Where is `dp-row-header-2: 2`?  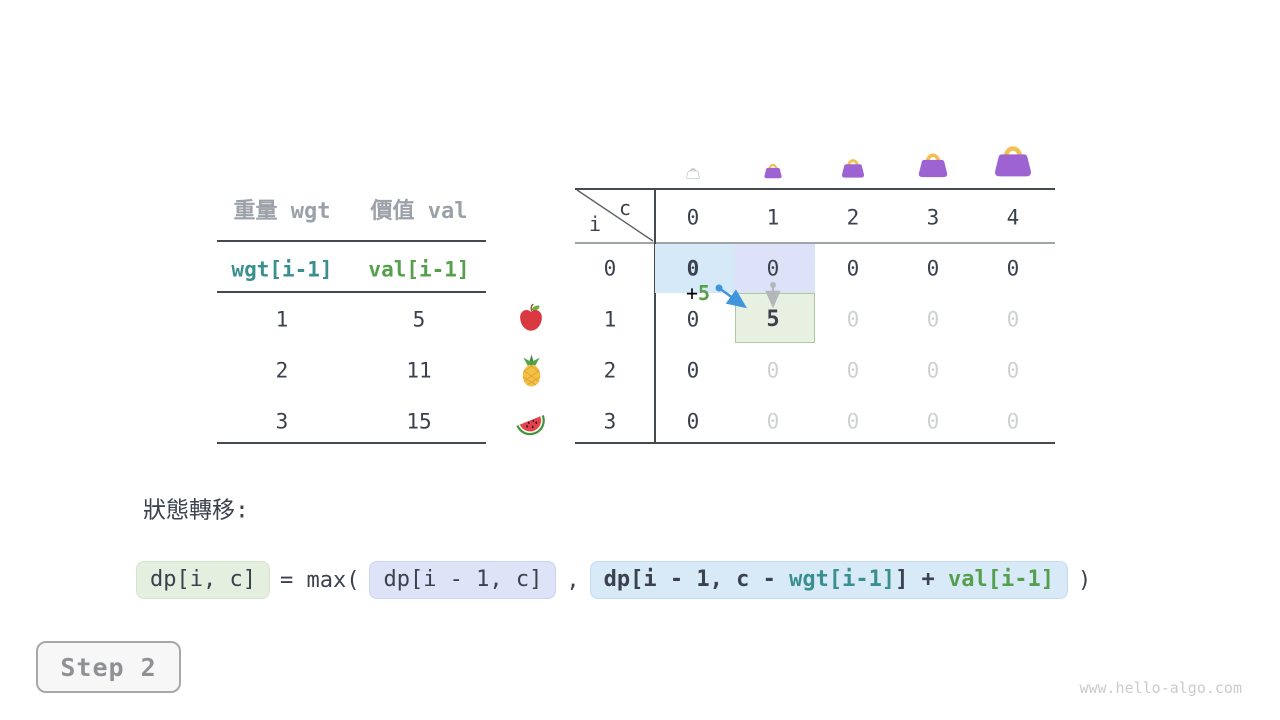 dp-row-header-2: 2 is located at coordinates (610, 370).